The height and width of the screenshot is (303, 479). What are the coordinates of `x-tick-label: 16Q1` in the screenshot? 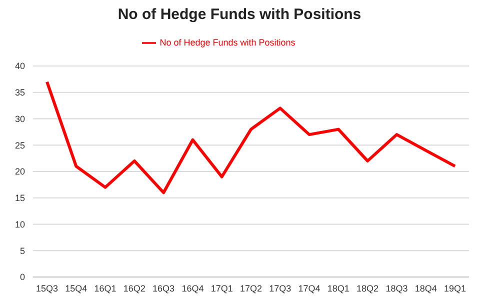 It's located at (105, 288).